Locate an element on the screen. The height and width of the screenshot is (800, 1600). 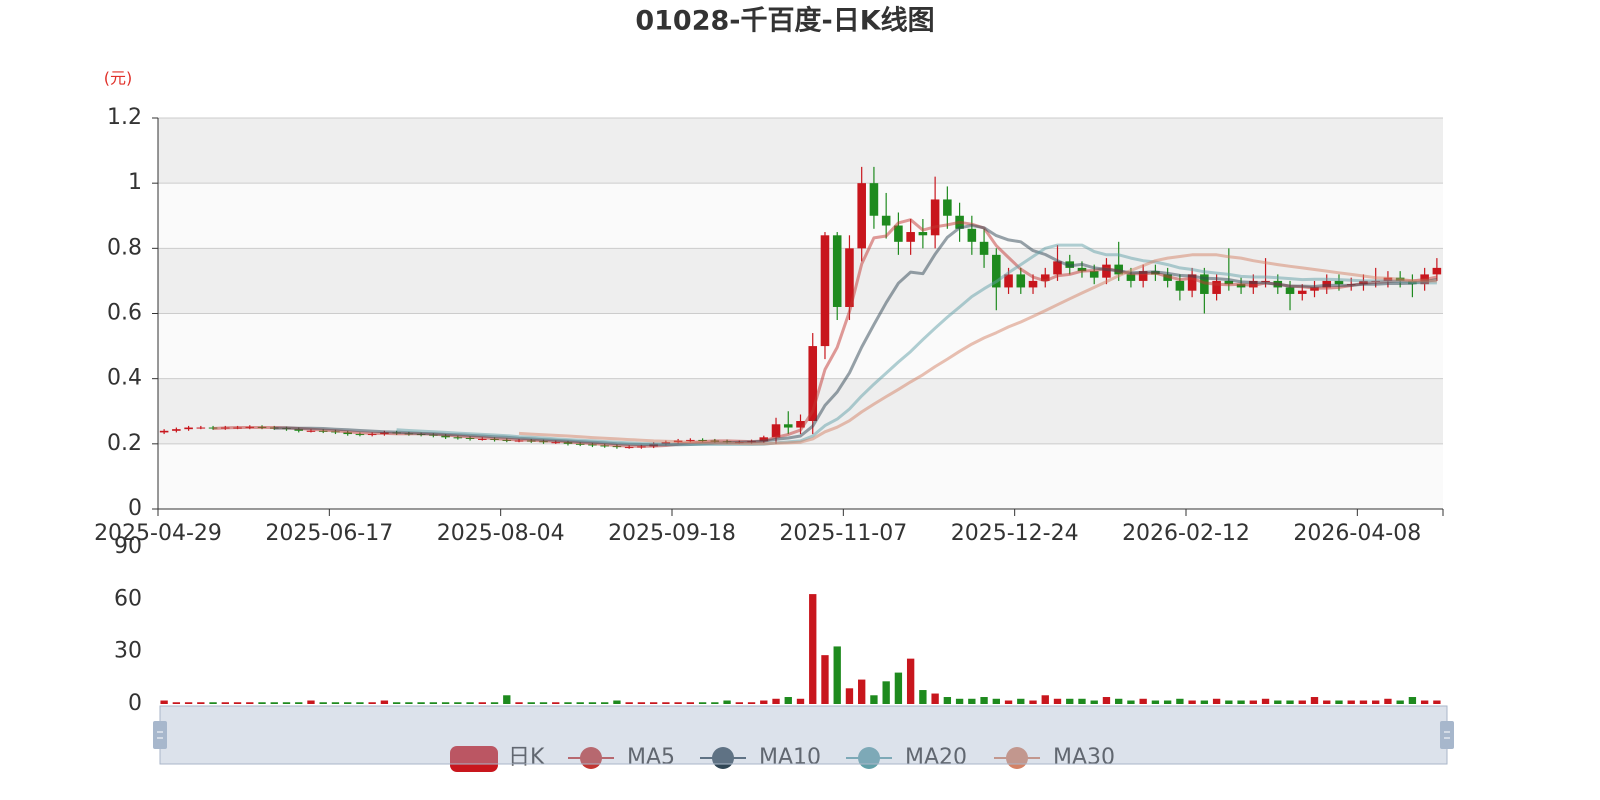
legend-label: MA5 is located at coordinates (651, 757).